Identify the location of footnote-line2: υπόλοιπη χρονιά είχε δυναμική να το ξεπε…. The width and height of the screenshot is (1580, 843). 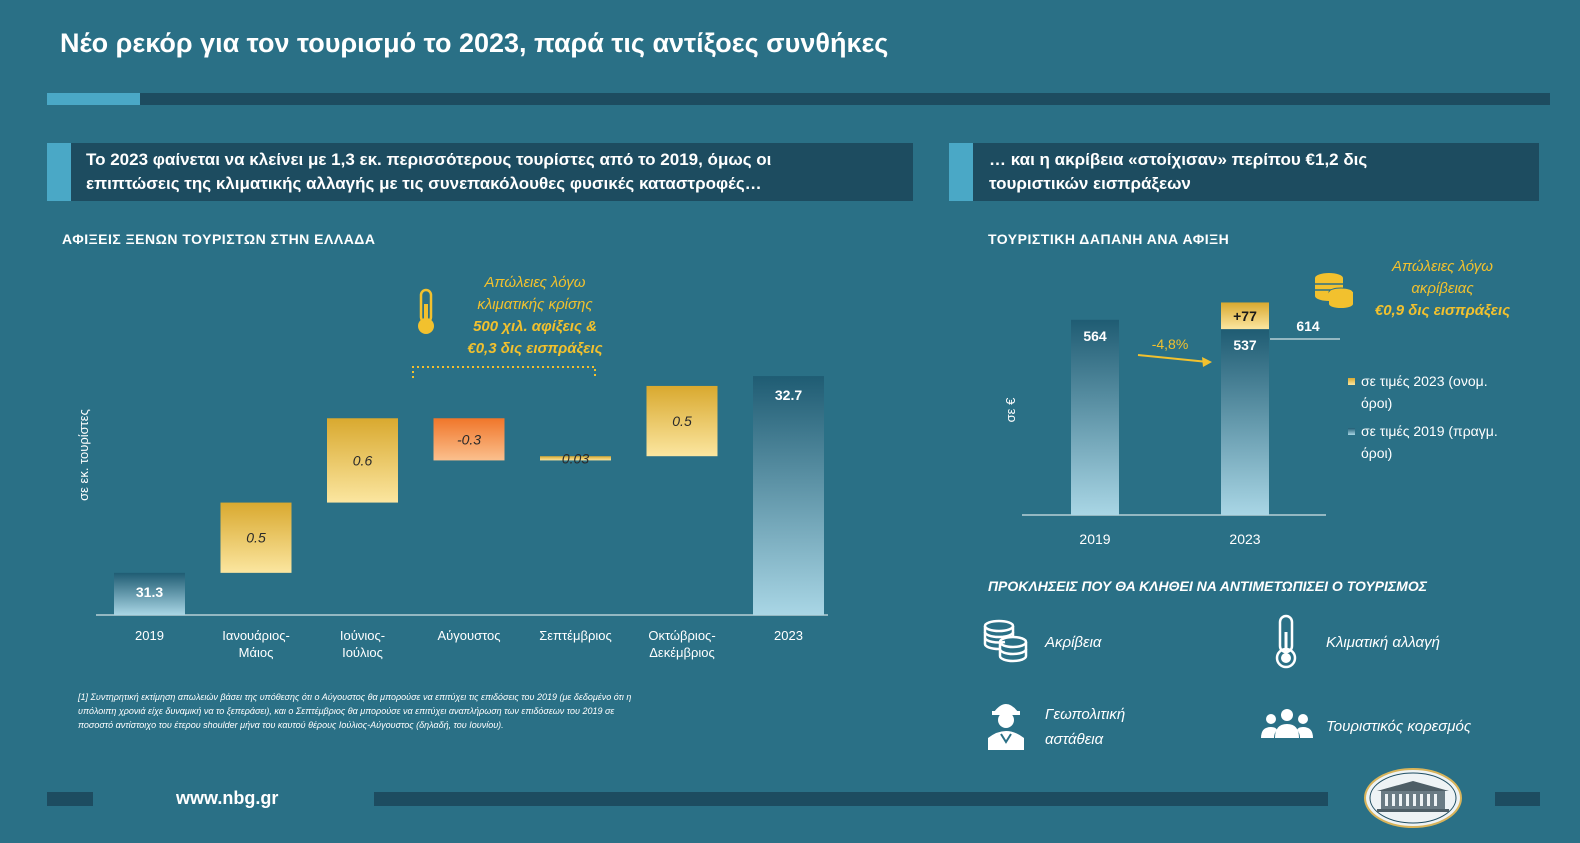
(346, 711).